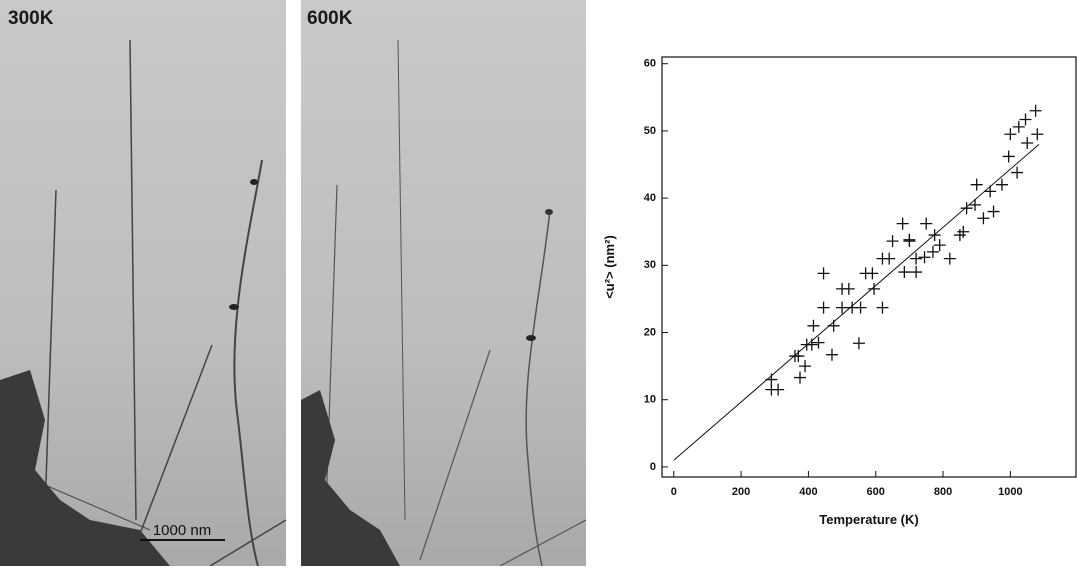 The image size is (1077, 571). Describe the element at coordinates (609, 267) in the screenshot. I see `y-axis-title: <u²> (nm²)` at that location.